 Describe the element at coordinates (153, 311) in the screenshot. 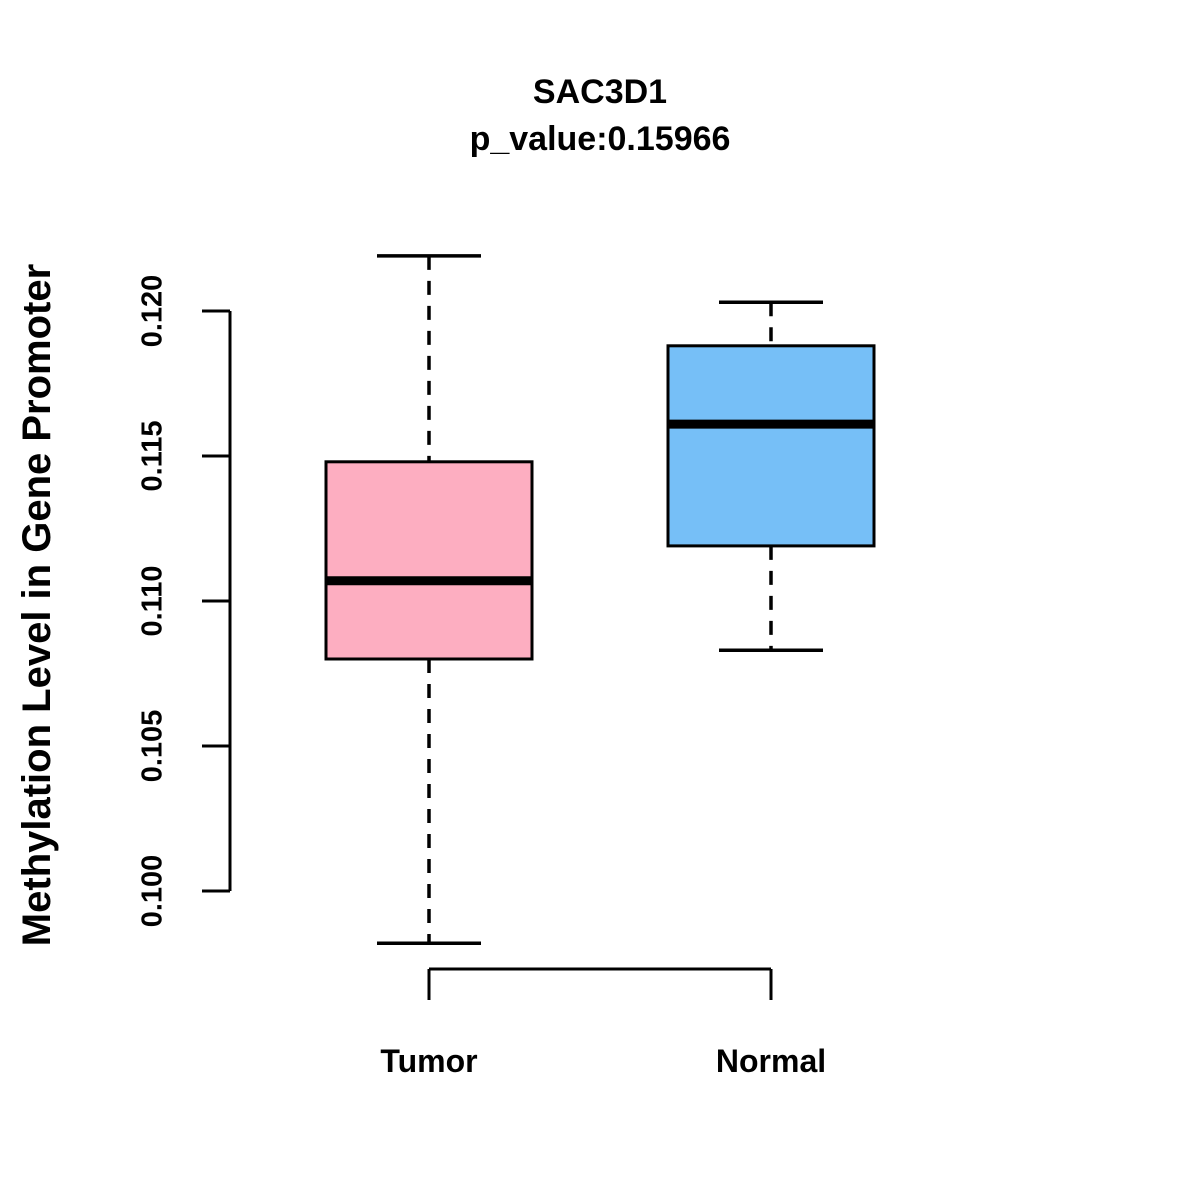

I see `y-tick-label: 0.120` at that location.